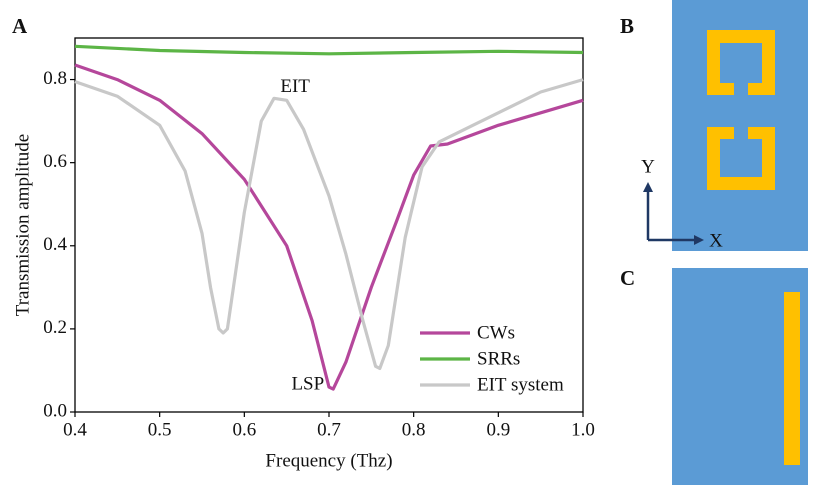 This screenshot has height=490, width=814. What do you see at coordinates (55, 78) in the screenshot?
I see `y-tick-label: 0.8` at bounding box center [55, 78].